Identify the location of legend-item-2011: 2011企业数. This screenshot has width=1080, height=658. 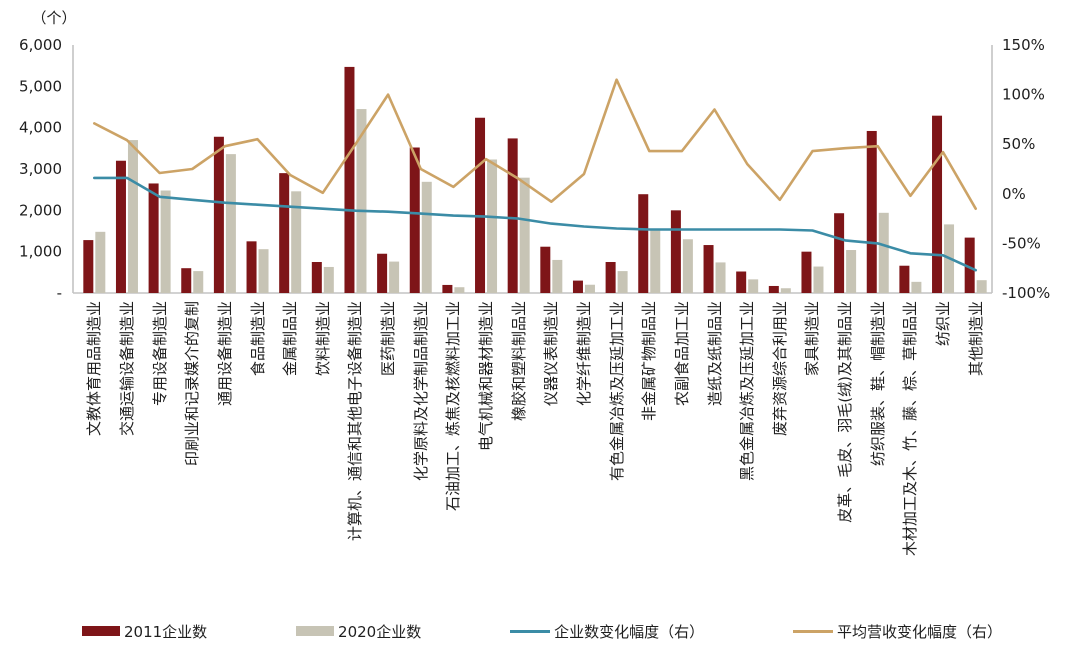
(144, 631).